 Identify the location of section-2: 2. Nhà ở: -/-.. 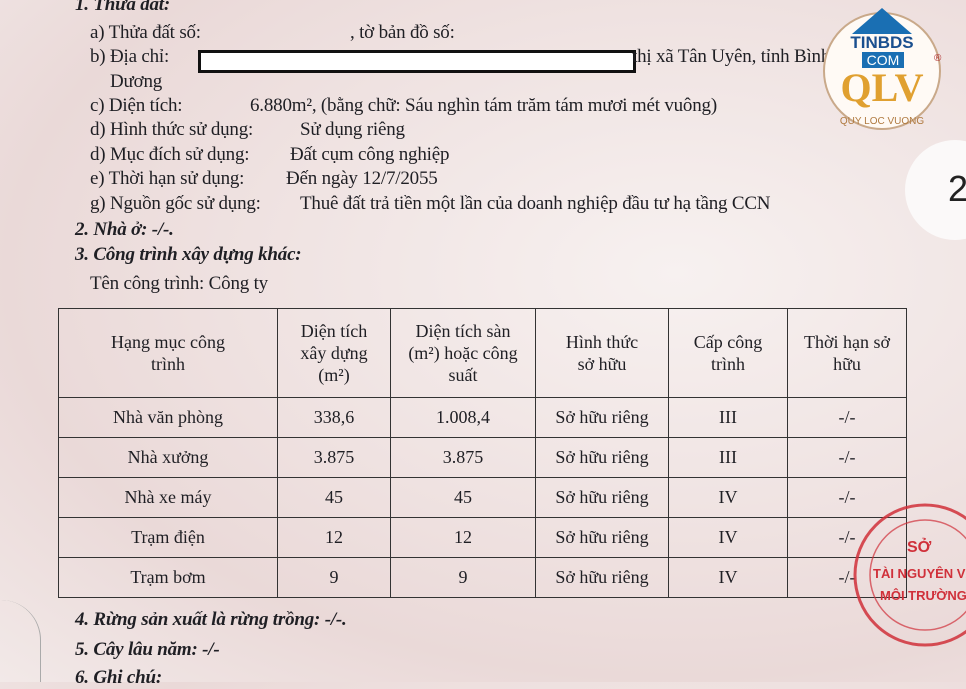
(124, 229).